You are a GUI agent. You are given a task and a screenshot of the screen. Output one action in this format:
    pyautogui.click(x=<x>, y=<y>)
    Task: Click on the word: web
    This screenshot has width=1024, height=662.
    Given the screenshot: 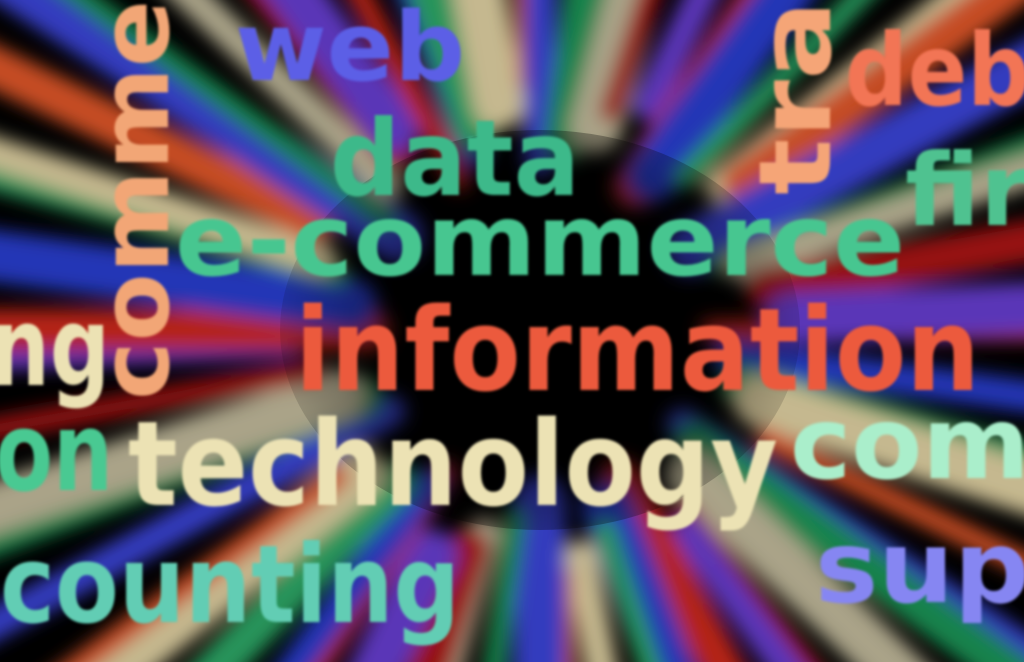 What is the action you would take?
    pyautogui.click(x=350, y=51)
    